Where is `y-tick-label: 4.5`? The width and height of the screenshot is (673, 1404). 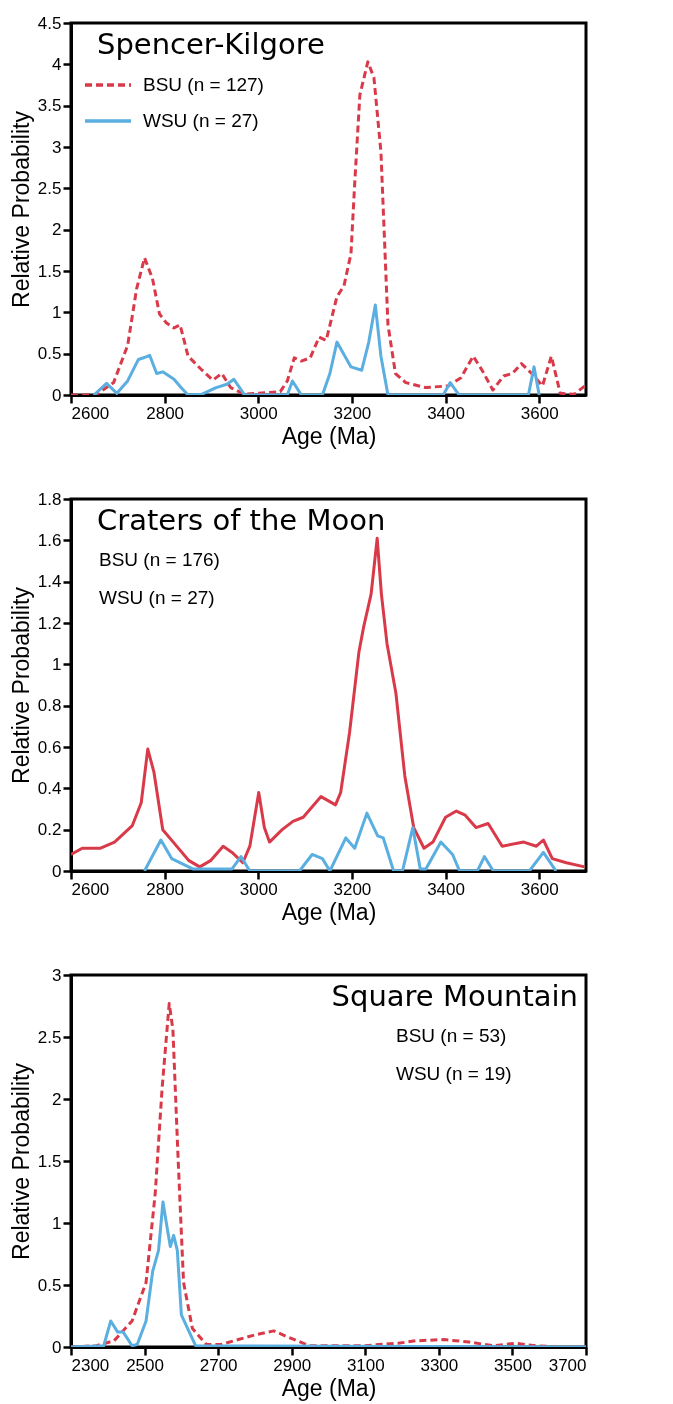 y-tick-label: 4.5 is located at coordinates (49, 23).